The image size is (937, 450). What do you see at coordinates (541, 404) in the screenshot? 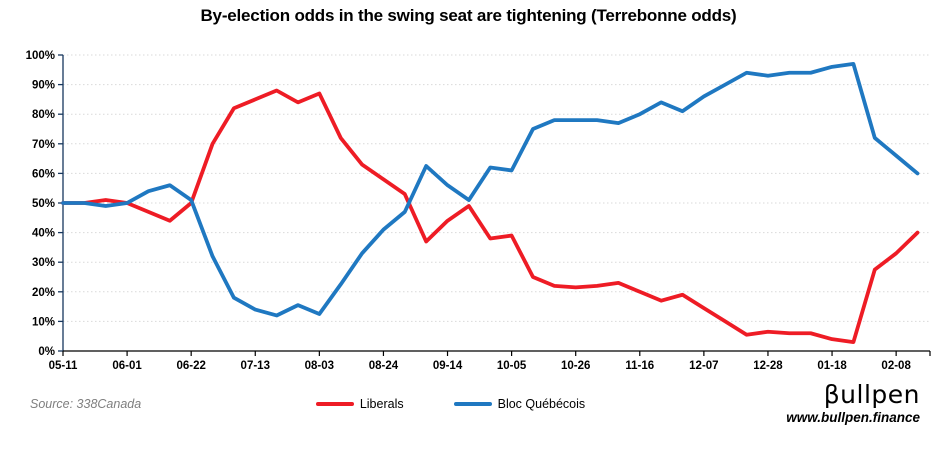
I see `legend-label-bloc: Bloc Québécois` at bounding box center [541, 404].